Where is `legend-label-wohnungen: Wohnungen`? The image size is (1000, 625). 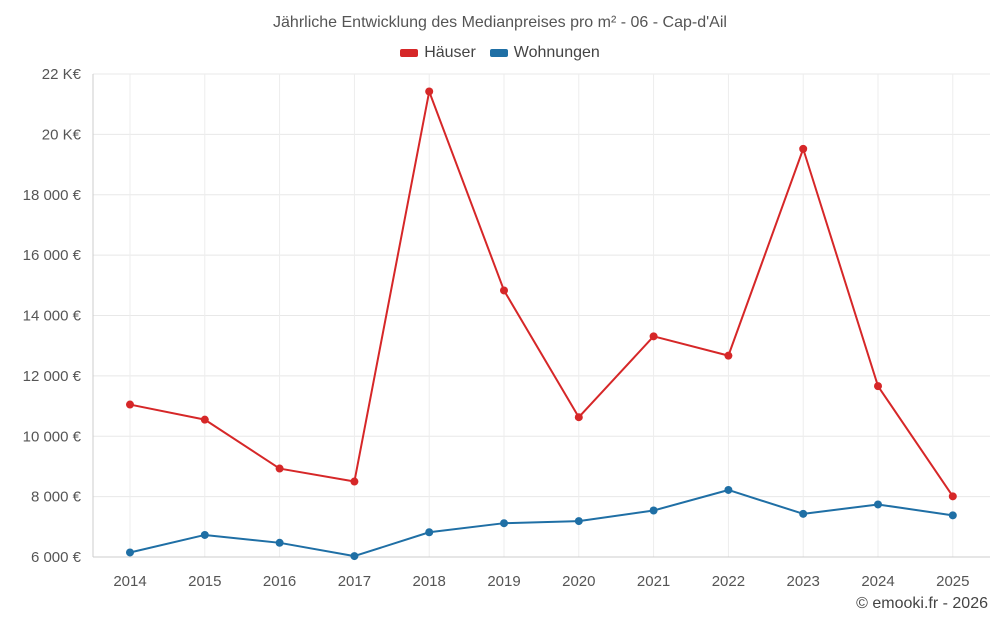 legend-label-wohnungen: Wohnungen is located at coordinates (556, 52).